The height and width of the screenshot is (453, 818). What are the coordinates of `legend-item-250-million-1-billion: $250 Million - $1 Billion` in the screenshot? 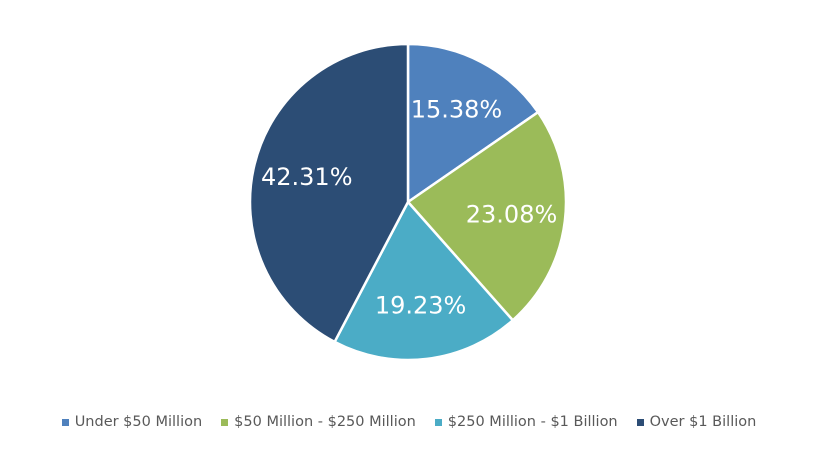 It's located at (526, 422).